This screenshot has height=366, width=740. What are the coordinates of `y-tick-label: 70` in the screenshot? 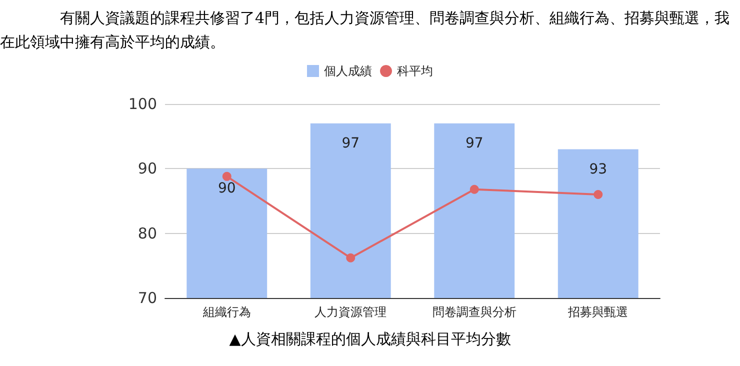 It's located at (147, 298).